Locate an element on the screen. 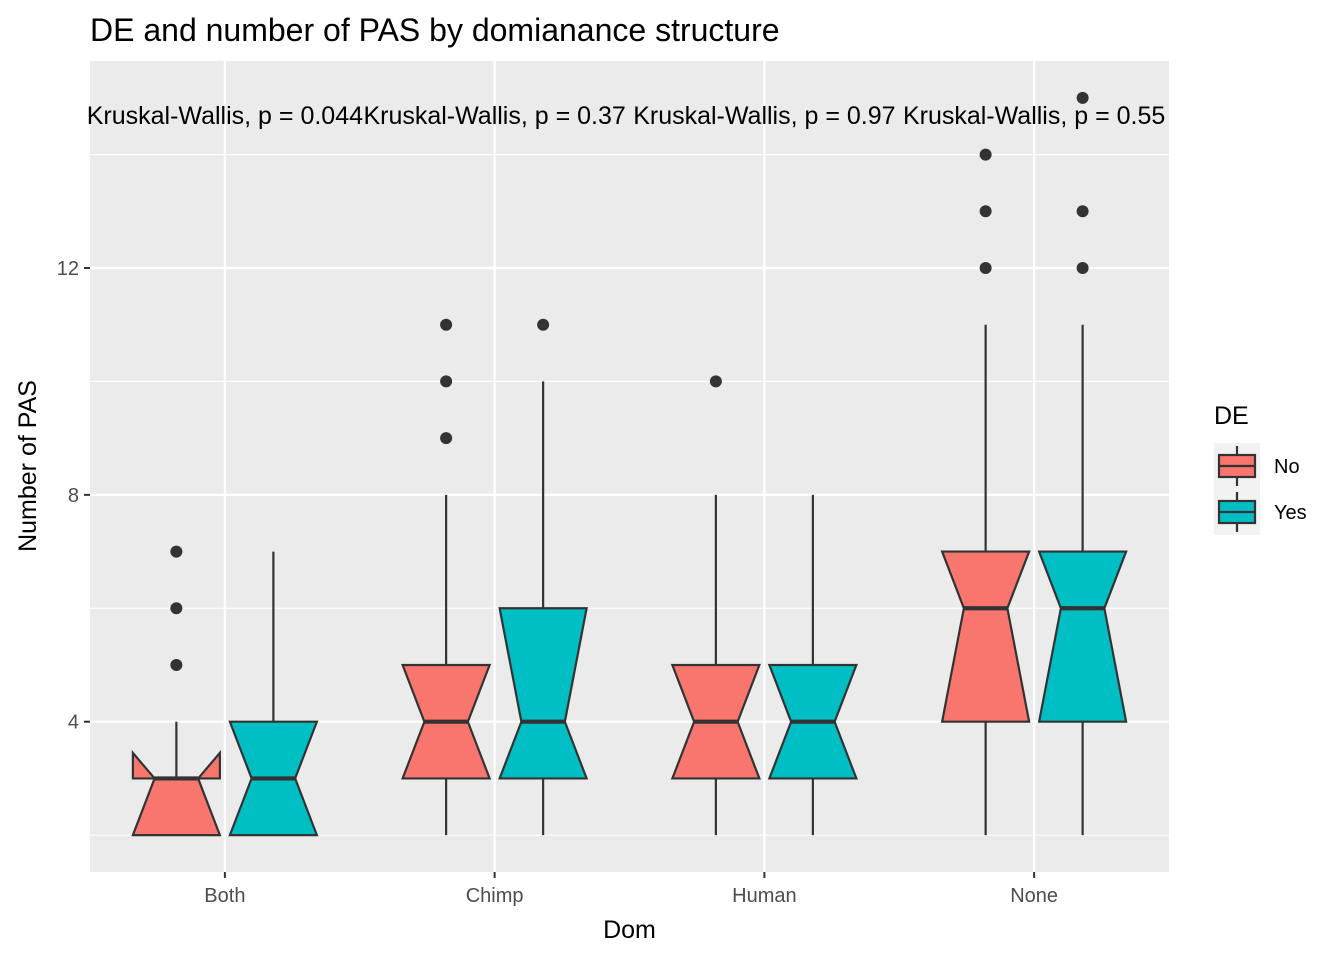  legend-title: DE is located at coordinates (1231, 416).